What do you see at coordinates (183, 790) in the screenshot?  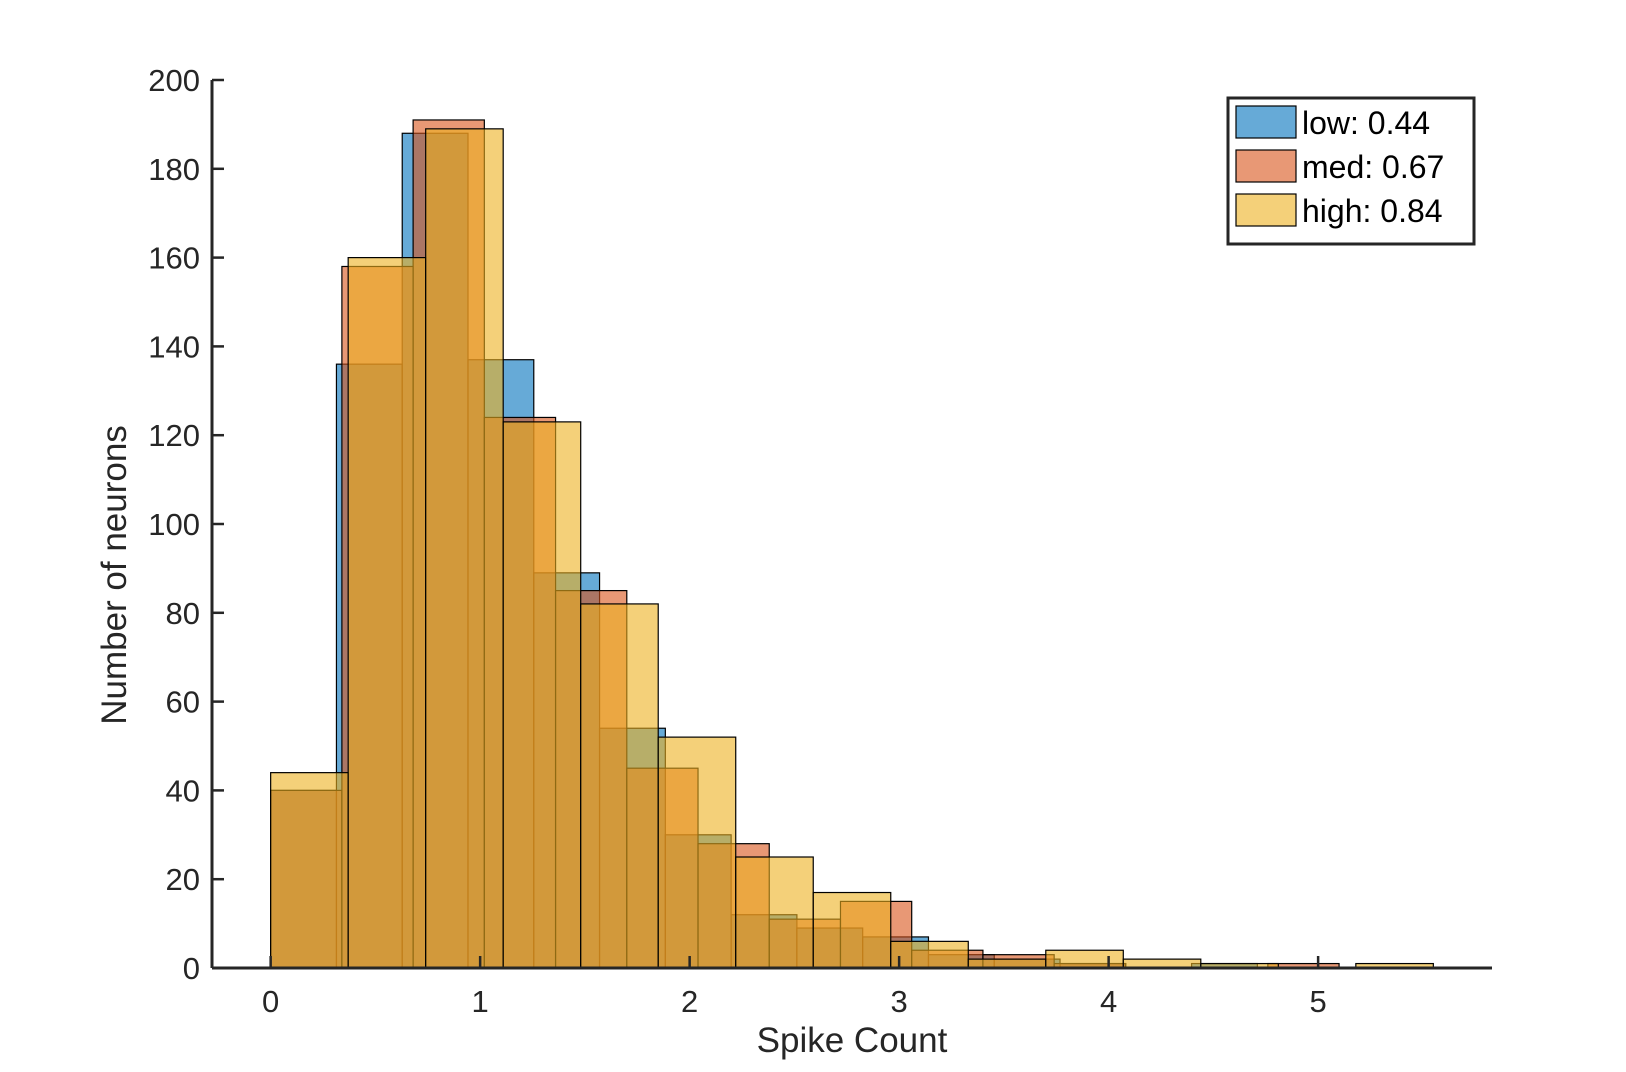 I see `y-tick-label: 40` at bounding box center [183, 790].